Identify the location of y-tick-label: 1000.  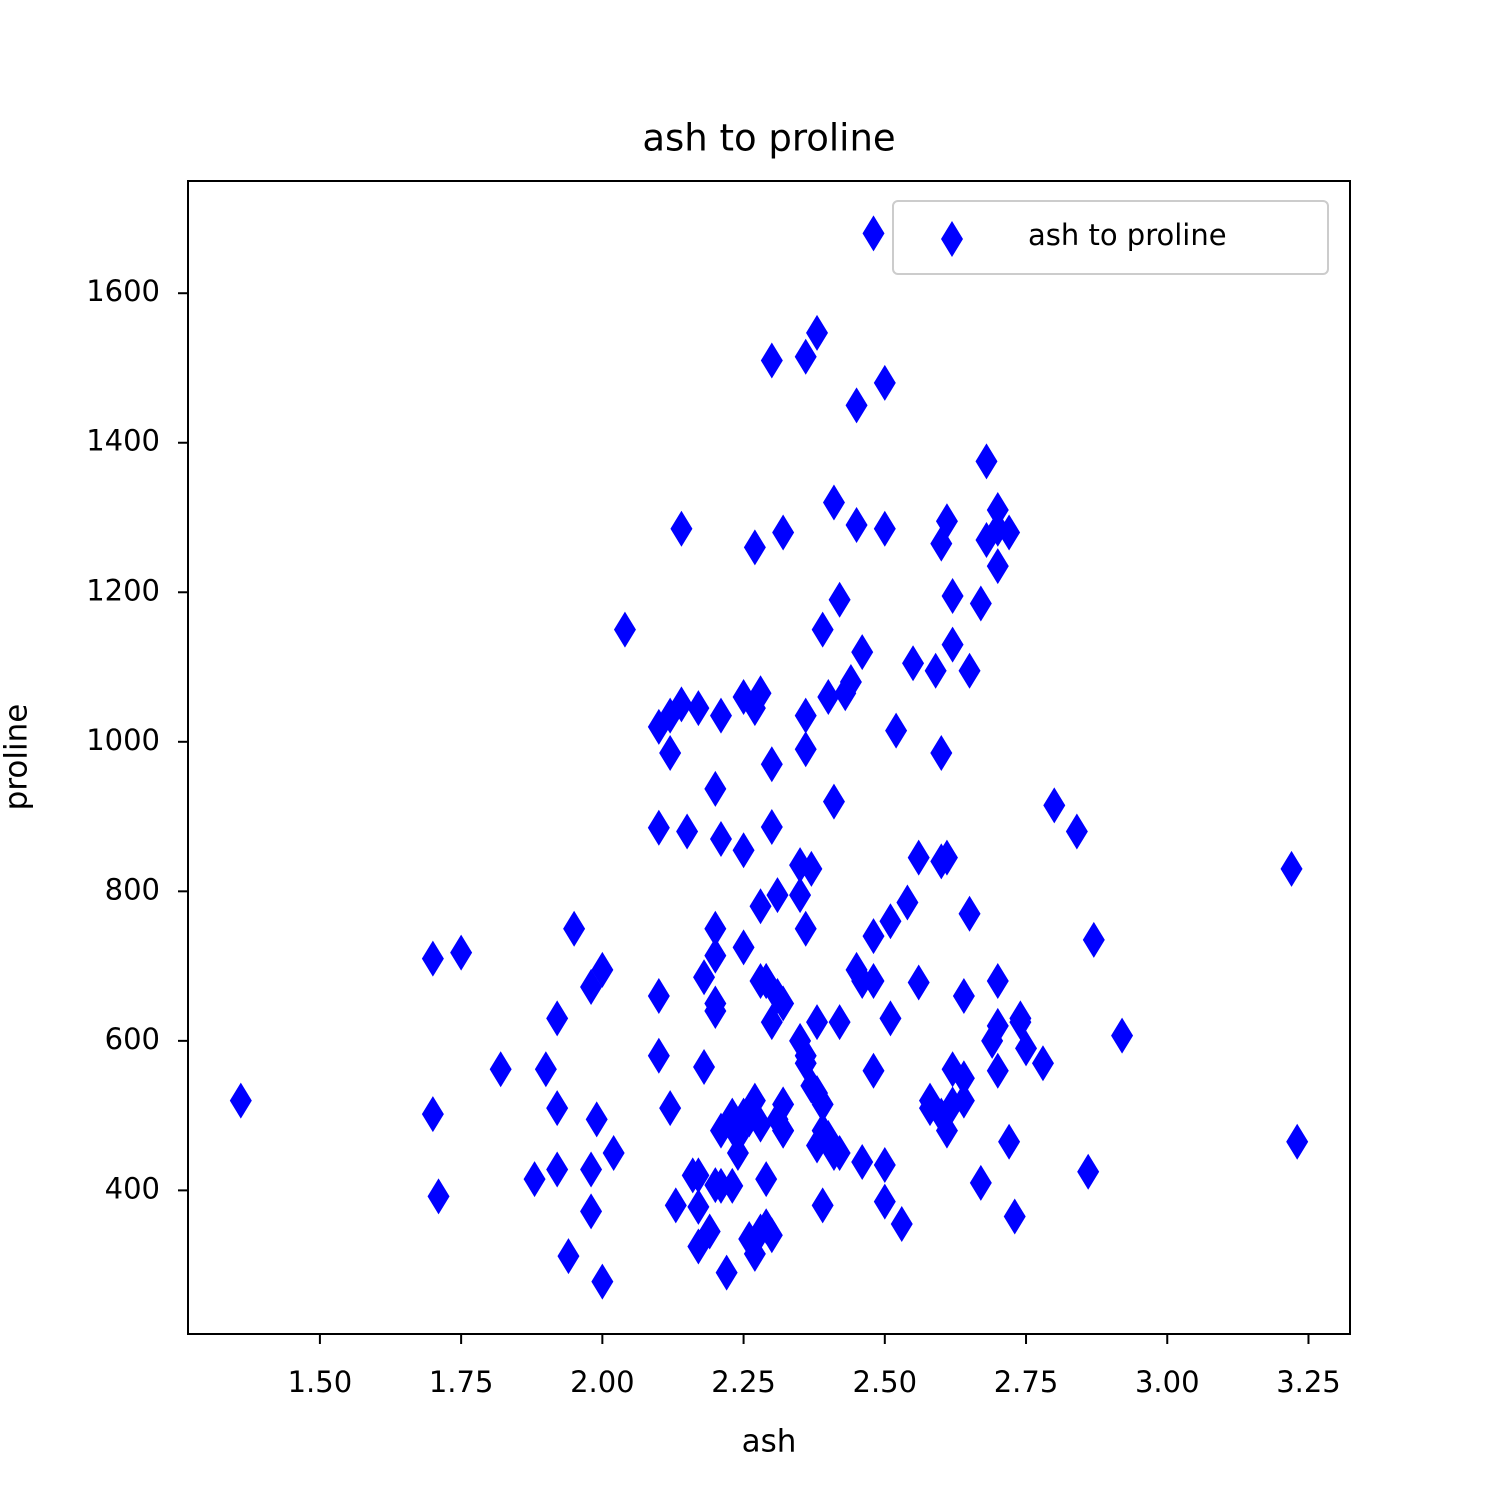
(123, 740).